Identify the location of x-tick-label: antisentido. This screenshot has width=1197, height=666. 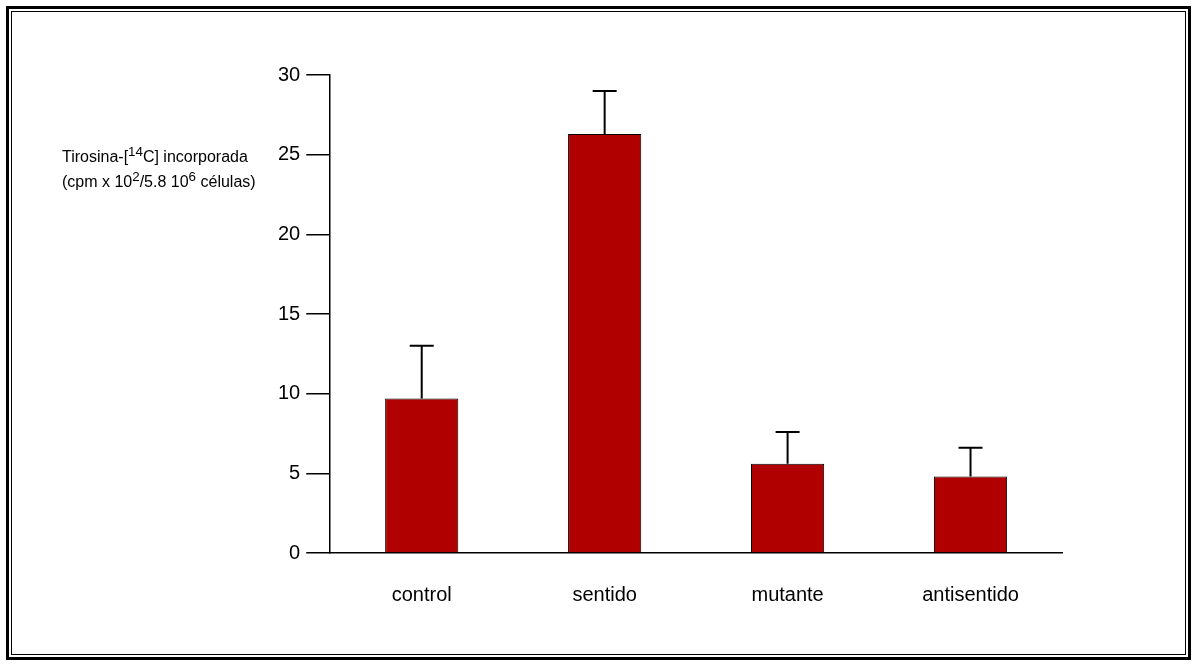
(970, 593).